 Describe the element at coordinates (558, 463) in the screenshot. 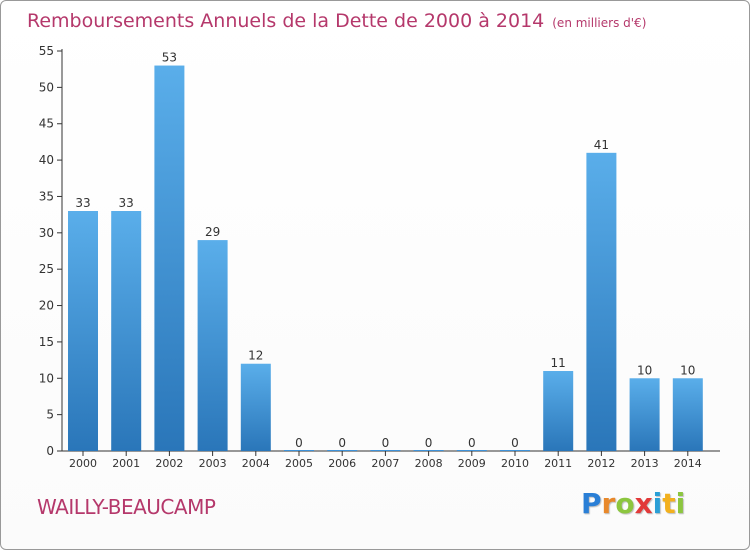

I see `x-tick-label: 2011` at that location.